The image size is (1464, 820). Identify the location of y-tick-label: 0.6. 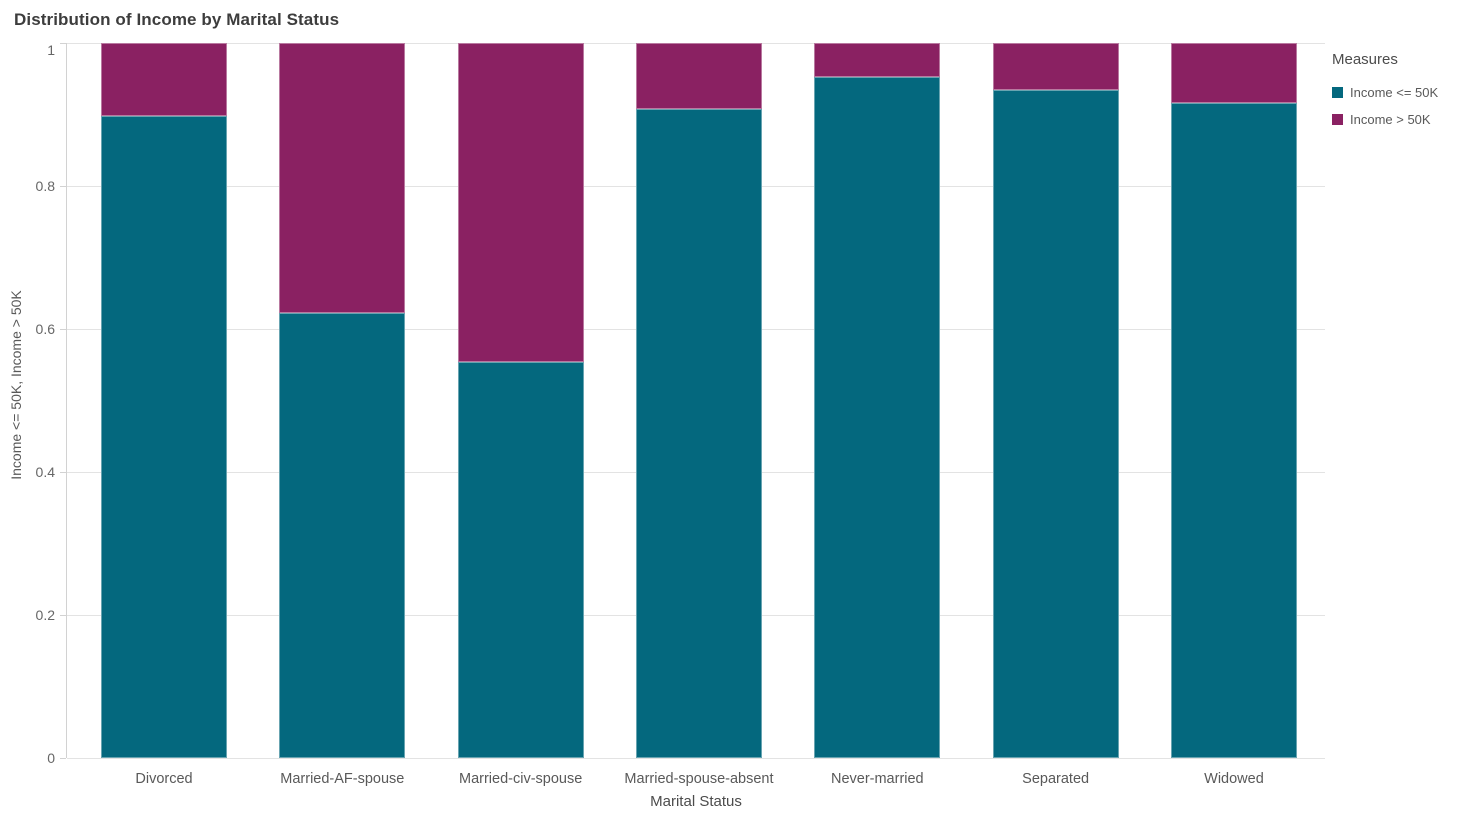
(45, 329).